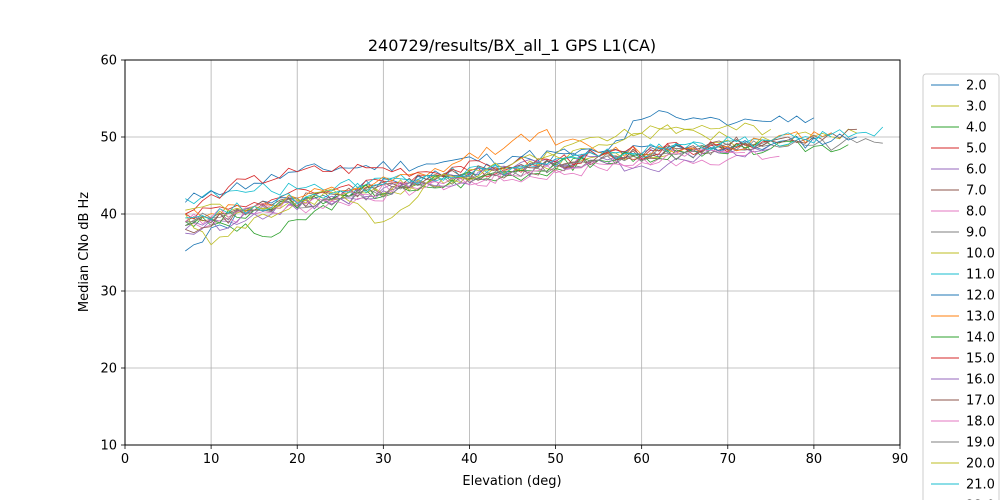  What do you see at coordinates (980, 380) in the screenshot?
I see `legend-entry-label: 16.0` at bounding box center [980, 380].